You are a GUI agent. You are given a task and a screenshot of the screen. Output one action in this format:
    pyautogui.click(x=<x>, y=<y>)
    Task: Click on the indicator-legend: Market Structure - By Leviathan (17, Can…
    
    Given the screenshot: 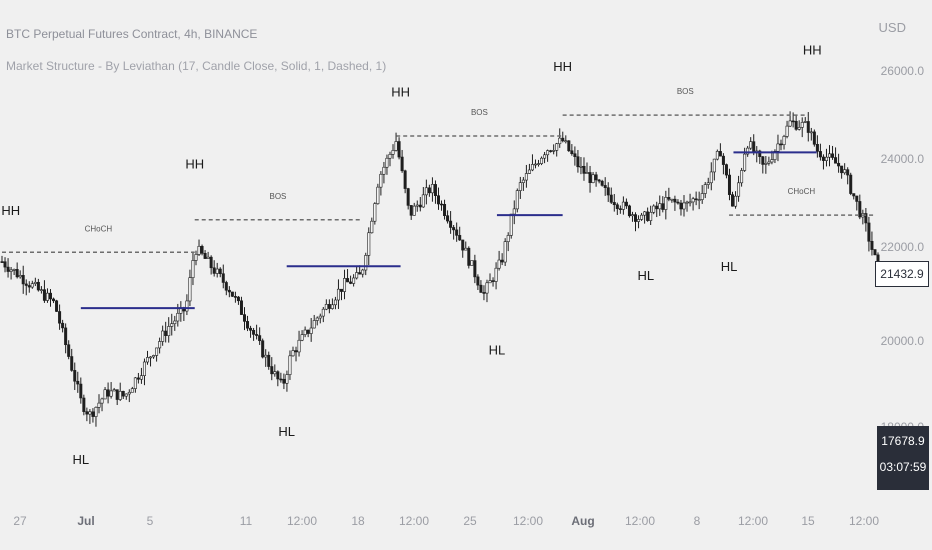 What is the action you would take?
    pyautogui.click(x=196, y=66)
    